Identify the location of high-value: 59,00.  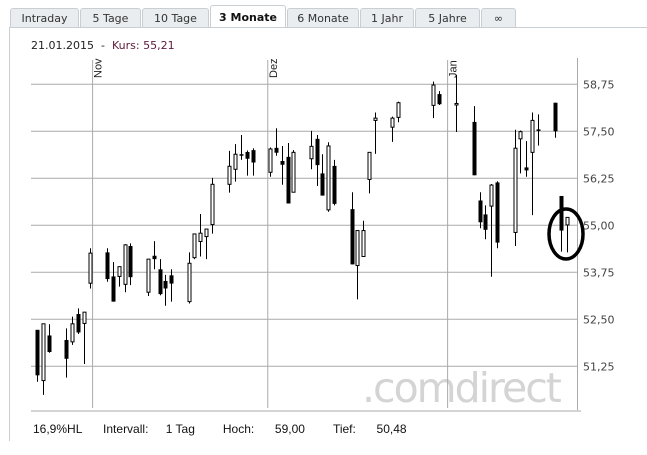
(289, 429).